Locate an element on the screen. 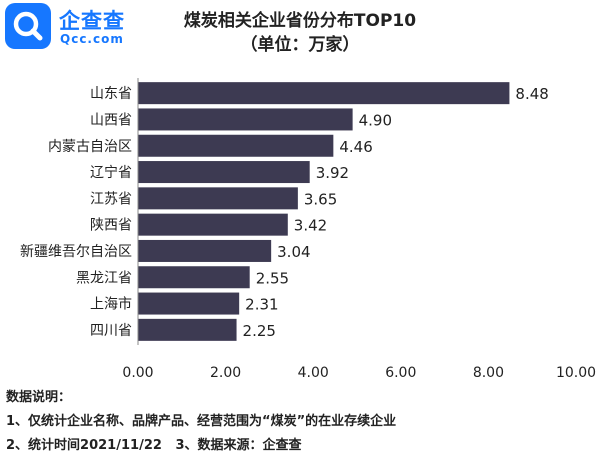 The height and width of the screenshot is (458, 600). magnifier-q-icon is located at coordinates (28, 26).